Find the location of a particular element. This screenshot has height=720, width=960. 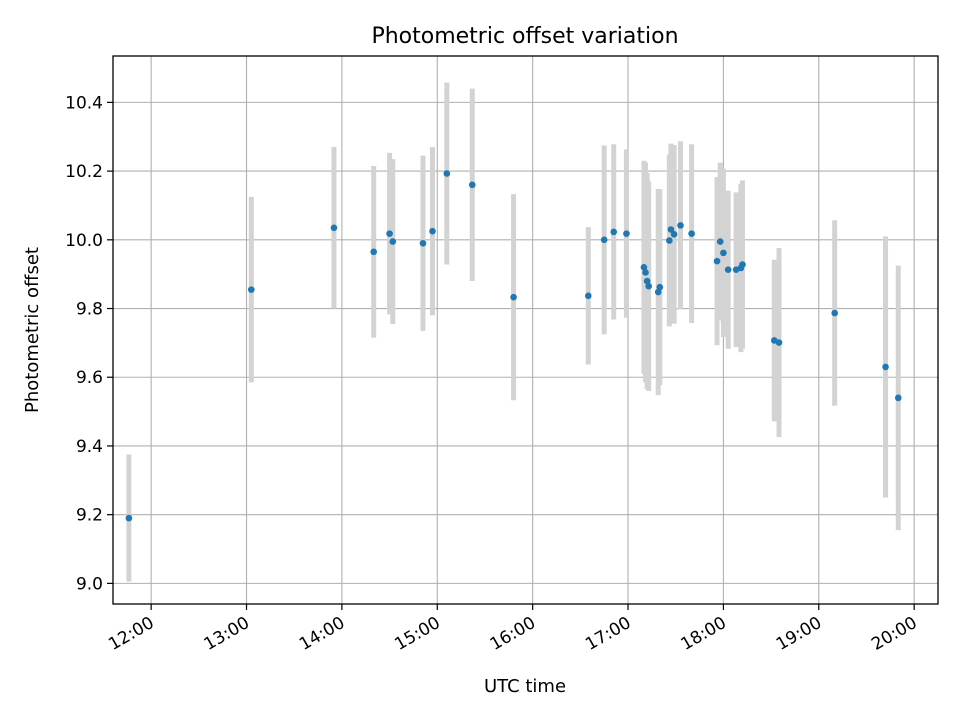

y-tick-label: 10.2 is located at coordinates (84, 172).